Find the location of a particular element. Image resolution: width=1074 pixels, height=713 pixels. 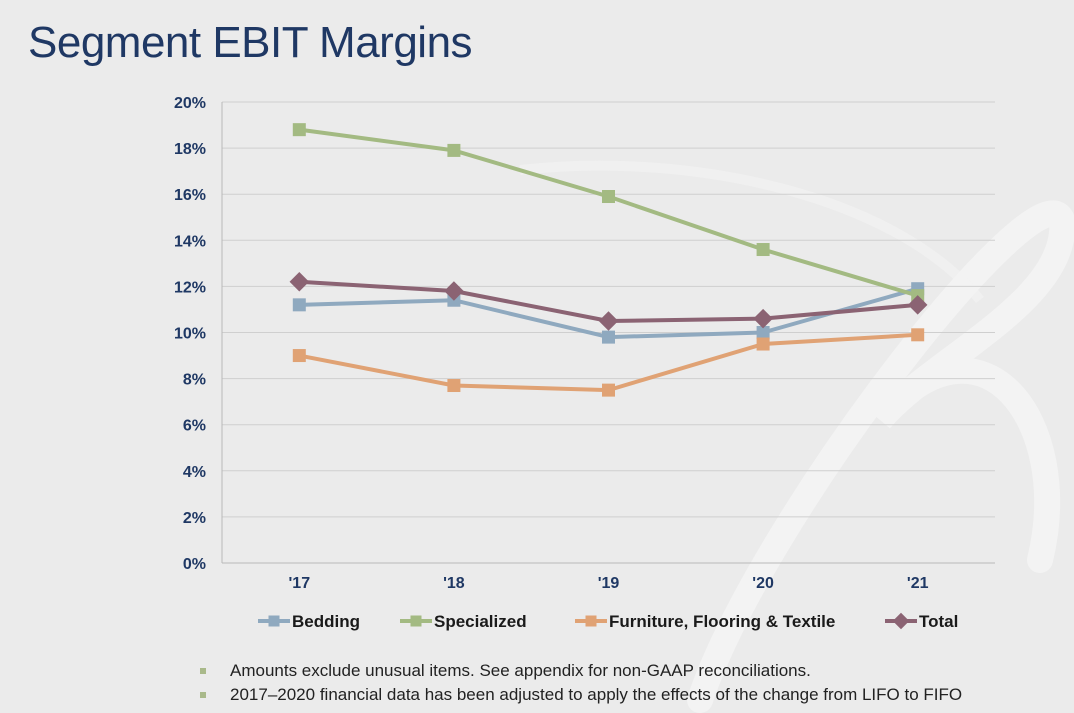

x-tick-label: '17 is located at coordinates (299, 583).